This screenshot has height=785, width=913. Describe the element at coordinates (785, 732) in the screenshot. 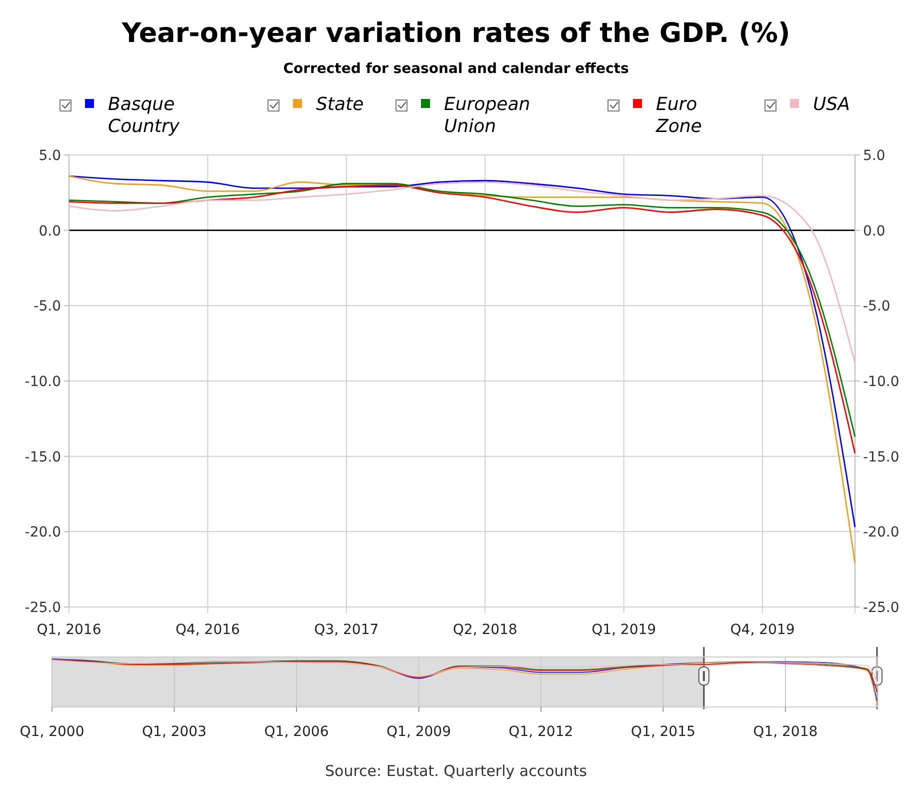

I see `x-tick-label: Q1, 2018` at that location.